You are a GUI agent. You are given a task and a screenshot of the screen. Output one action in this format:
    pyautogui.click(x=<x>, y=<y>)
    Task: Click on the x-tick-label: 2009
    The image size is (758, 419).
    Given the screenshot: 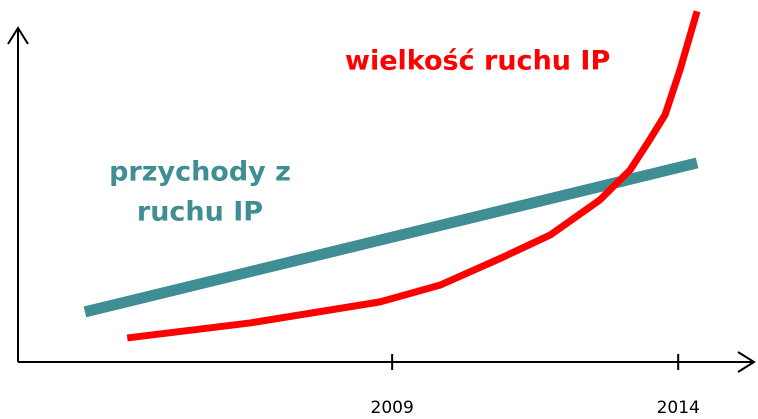 What is the action you would take?
    pyautogui.click(x=392, y=406)
    